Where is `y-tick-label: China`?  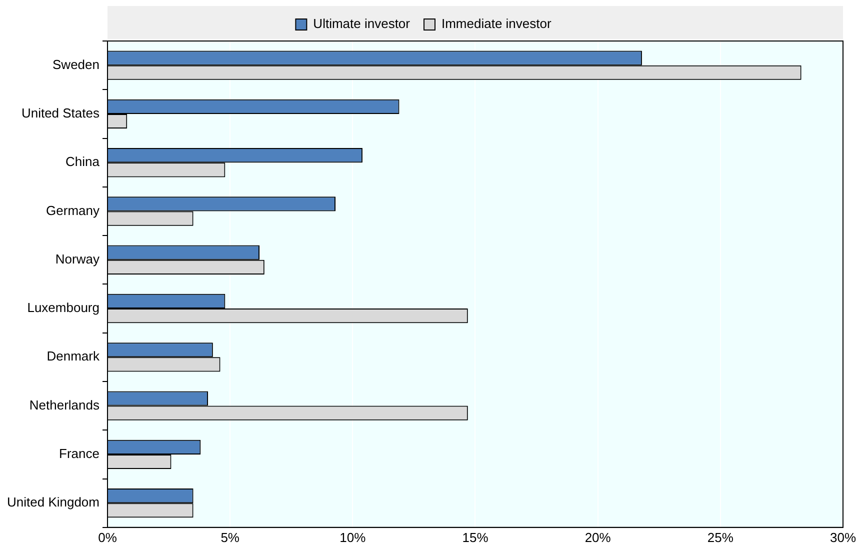
y-tick-label: China is located at coordinates (83, 162).